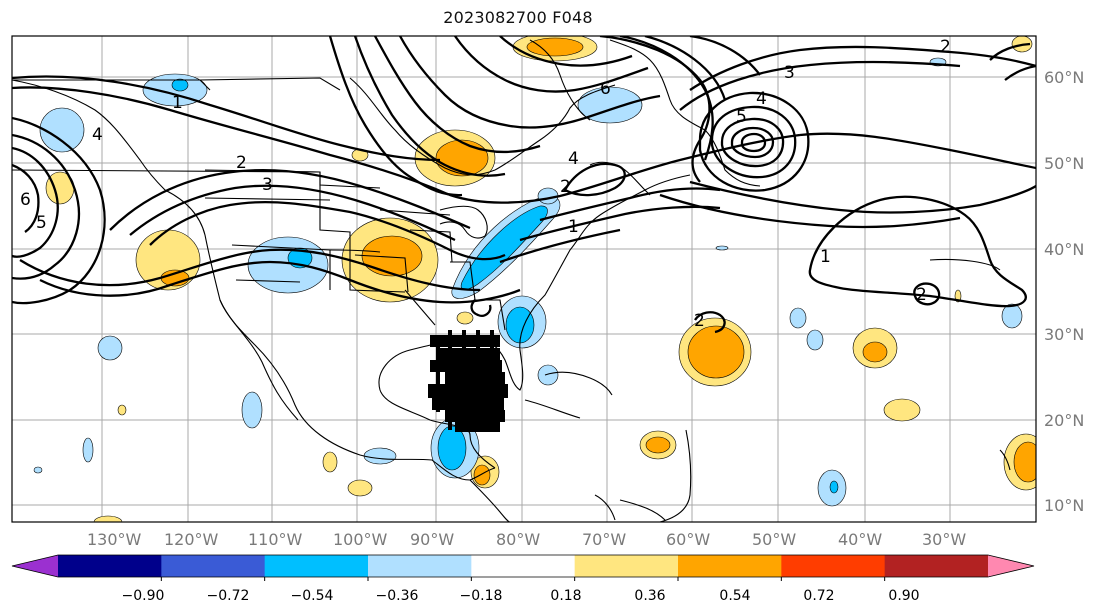 This screenshot has height=615, width=1105. What do you see at coordinates (1064, 420) in the screenshot?
I see `lat-label: 20°N` at bounding box center [1064, 420].